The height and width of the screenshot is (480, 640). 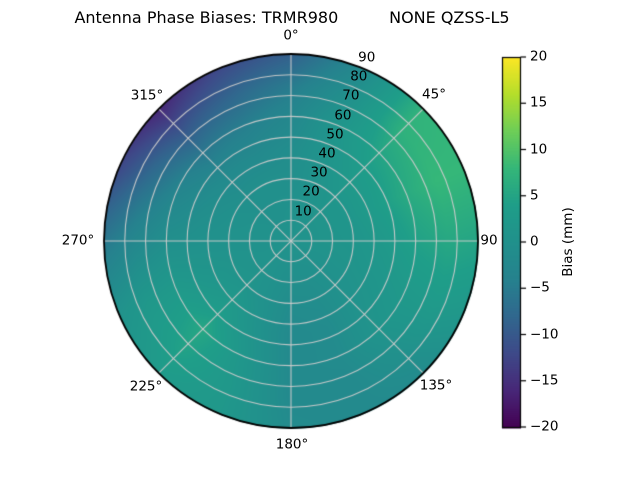 I want to click on radial-tick-label: 90, so click(x=367, y=57).